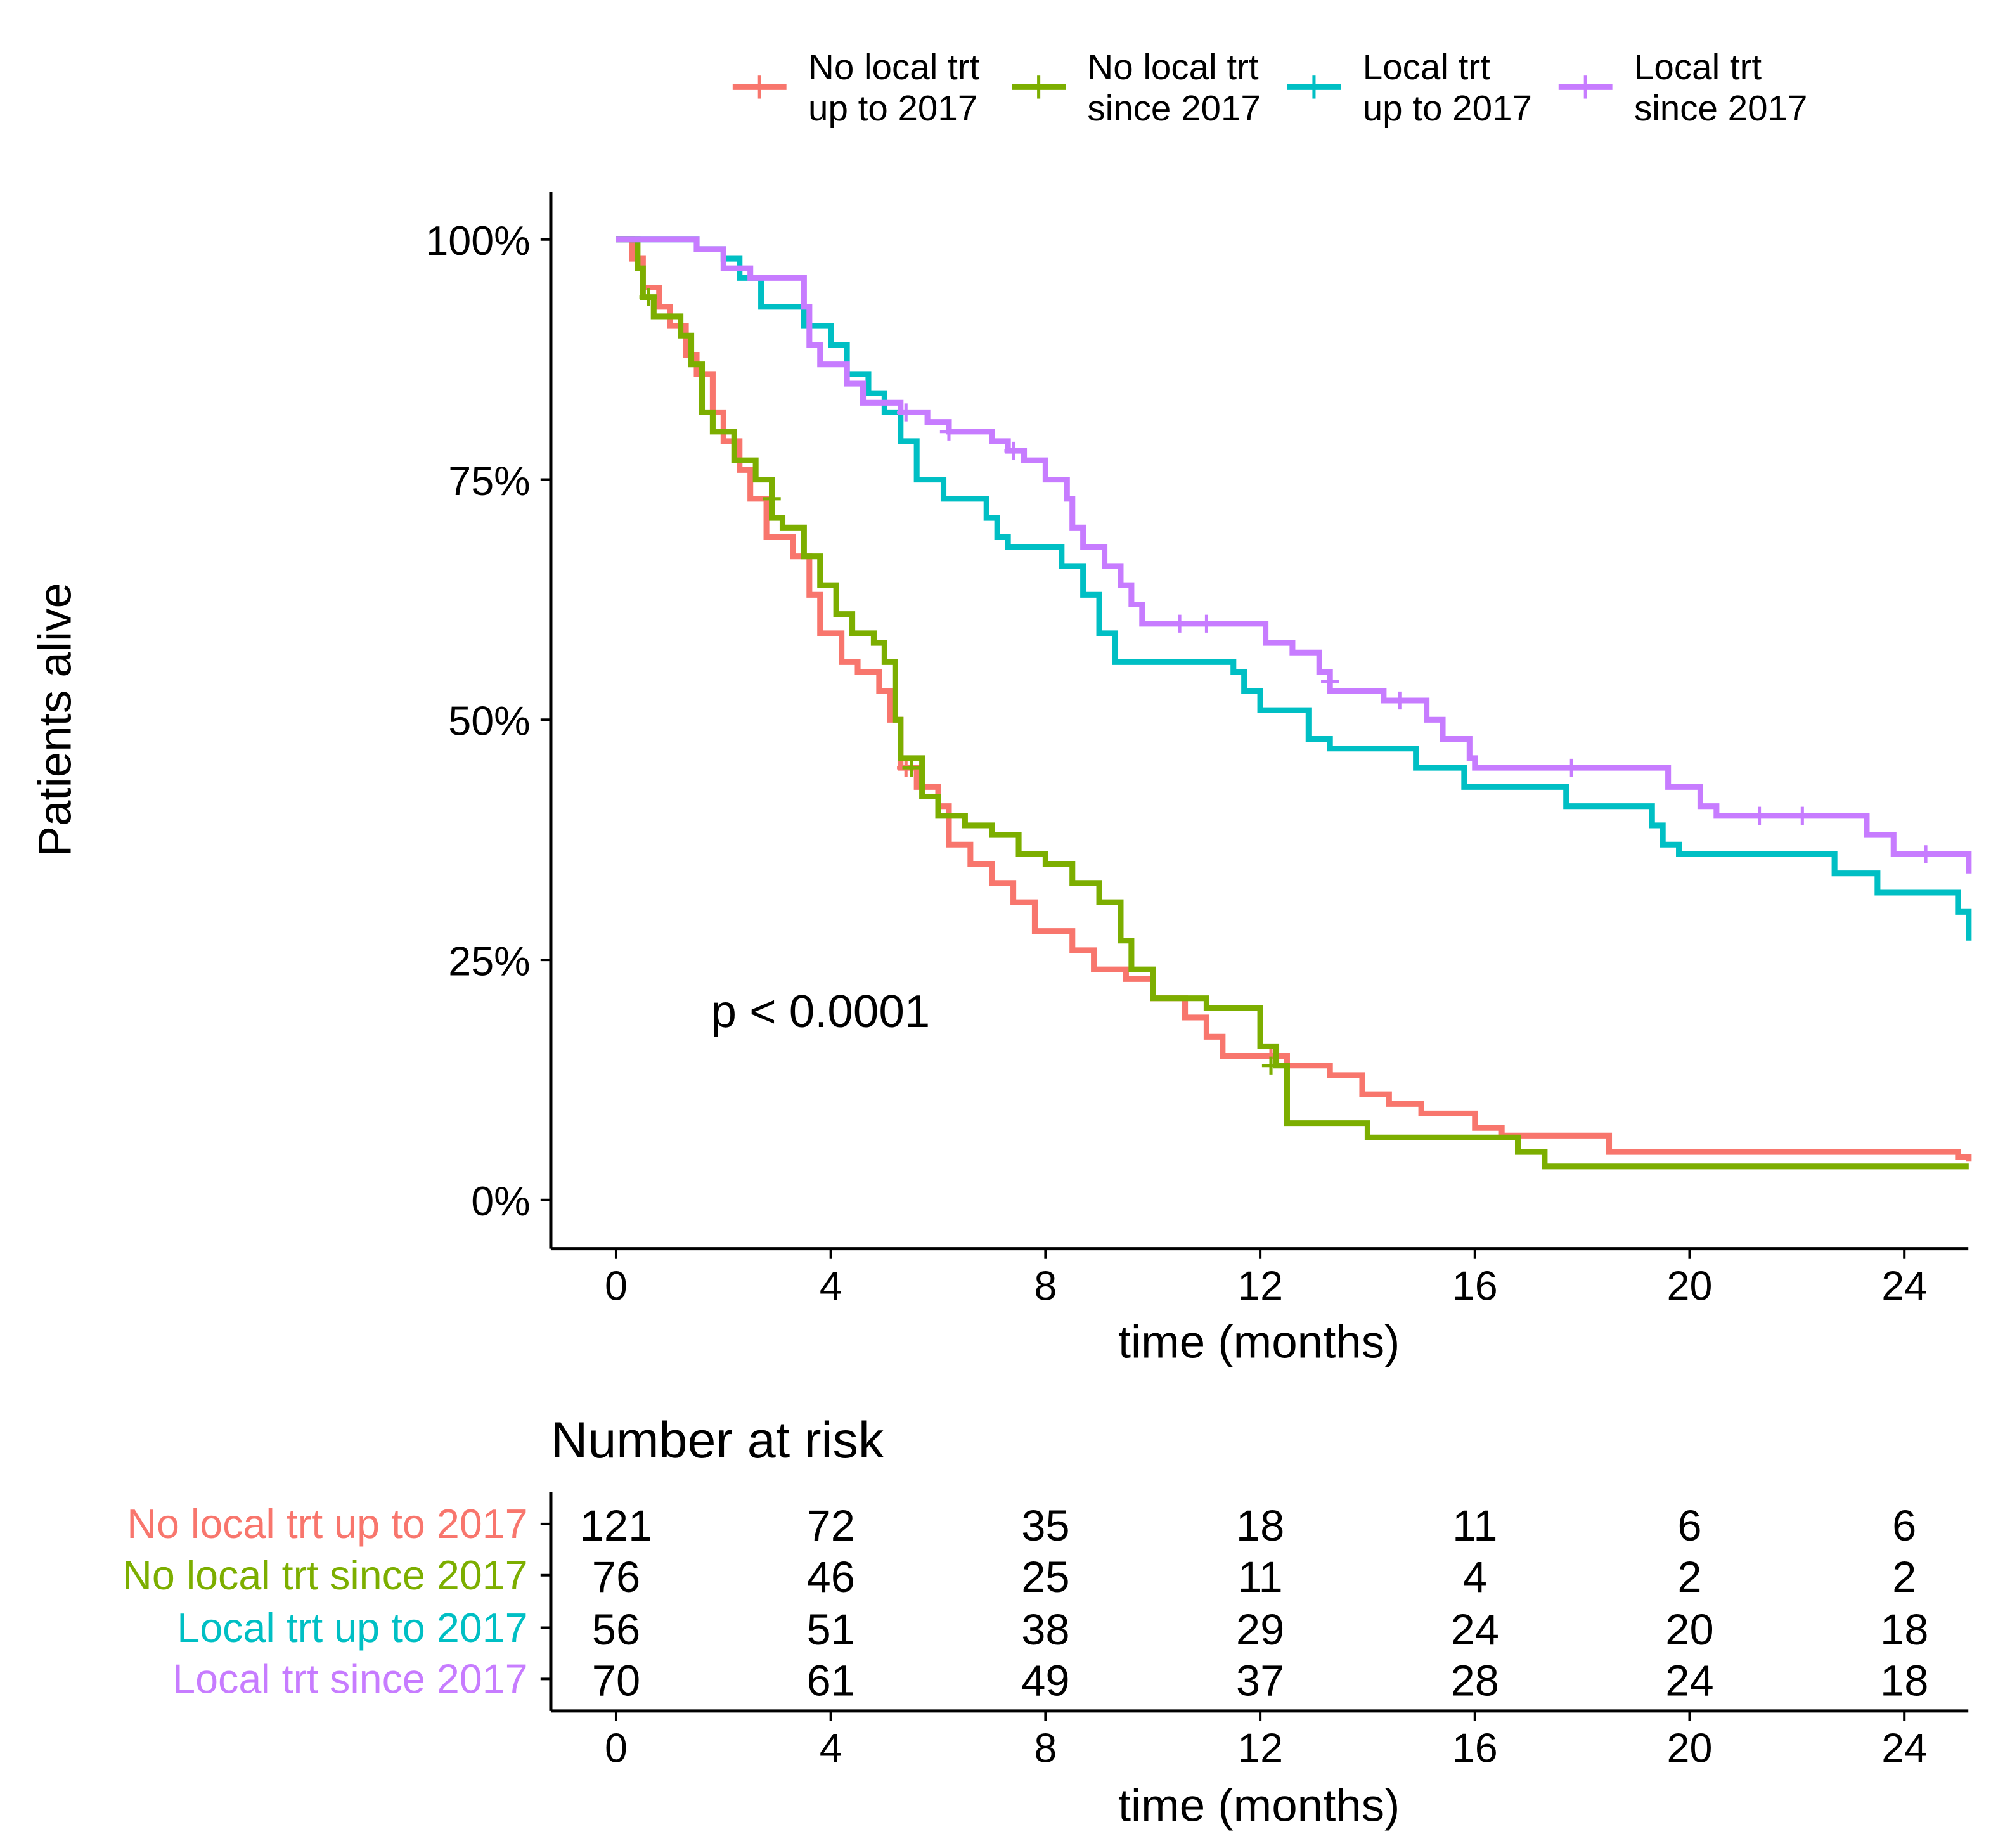 This screenshot has width=1998, height=1848. What do you see at coordinates (717, 1440) in the screenshot?
I see `risk-table-title: Number at risk` at bounding box center [717, 1440].